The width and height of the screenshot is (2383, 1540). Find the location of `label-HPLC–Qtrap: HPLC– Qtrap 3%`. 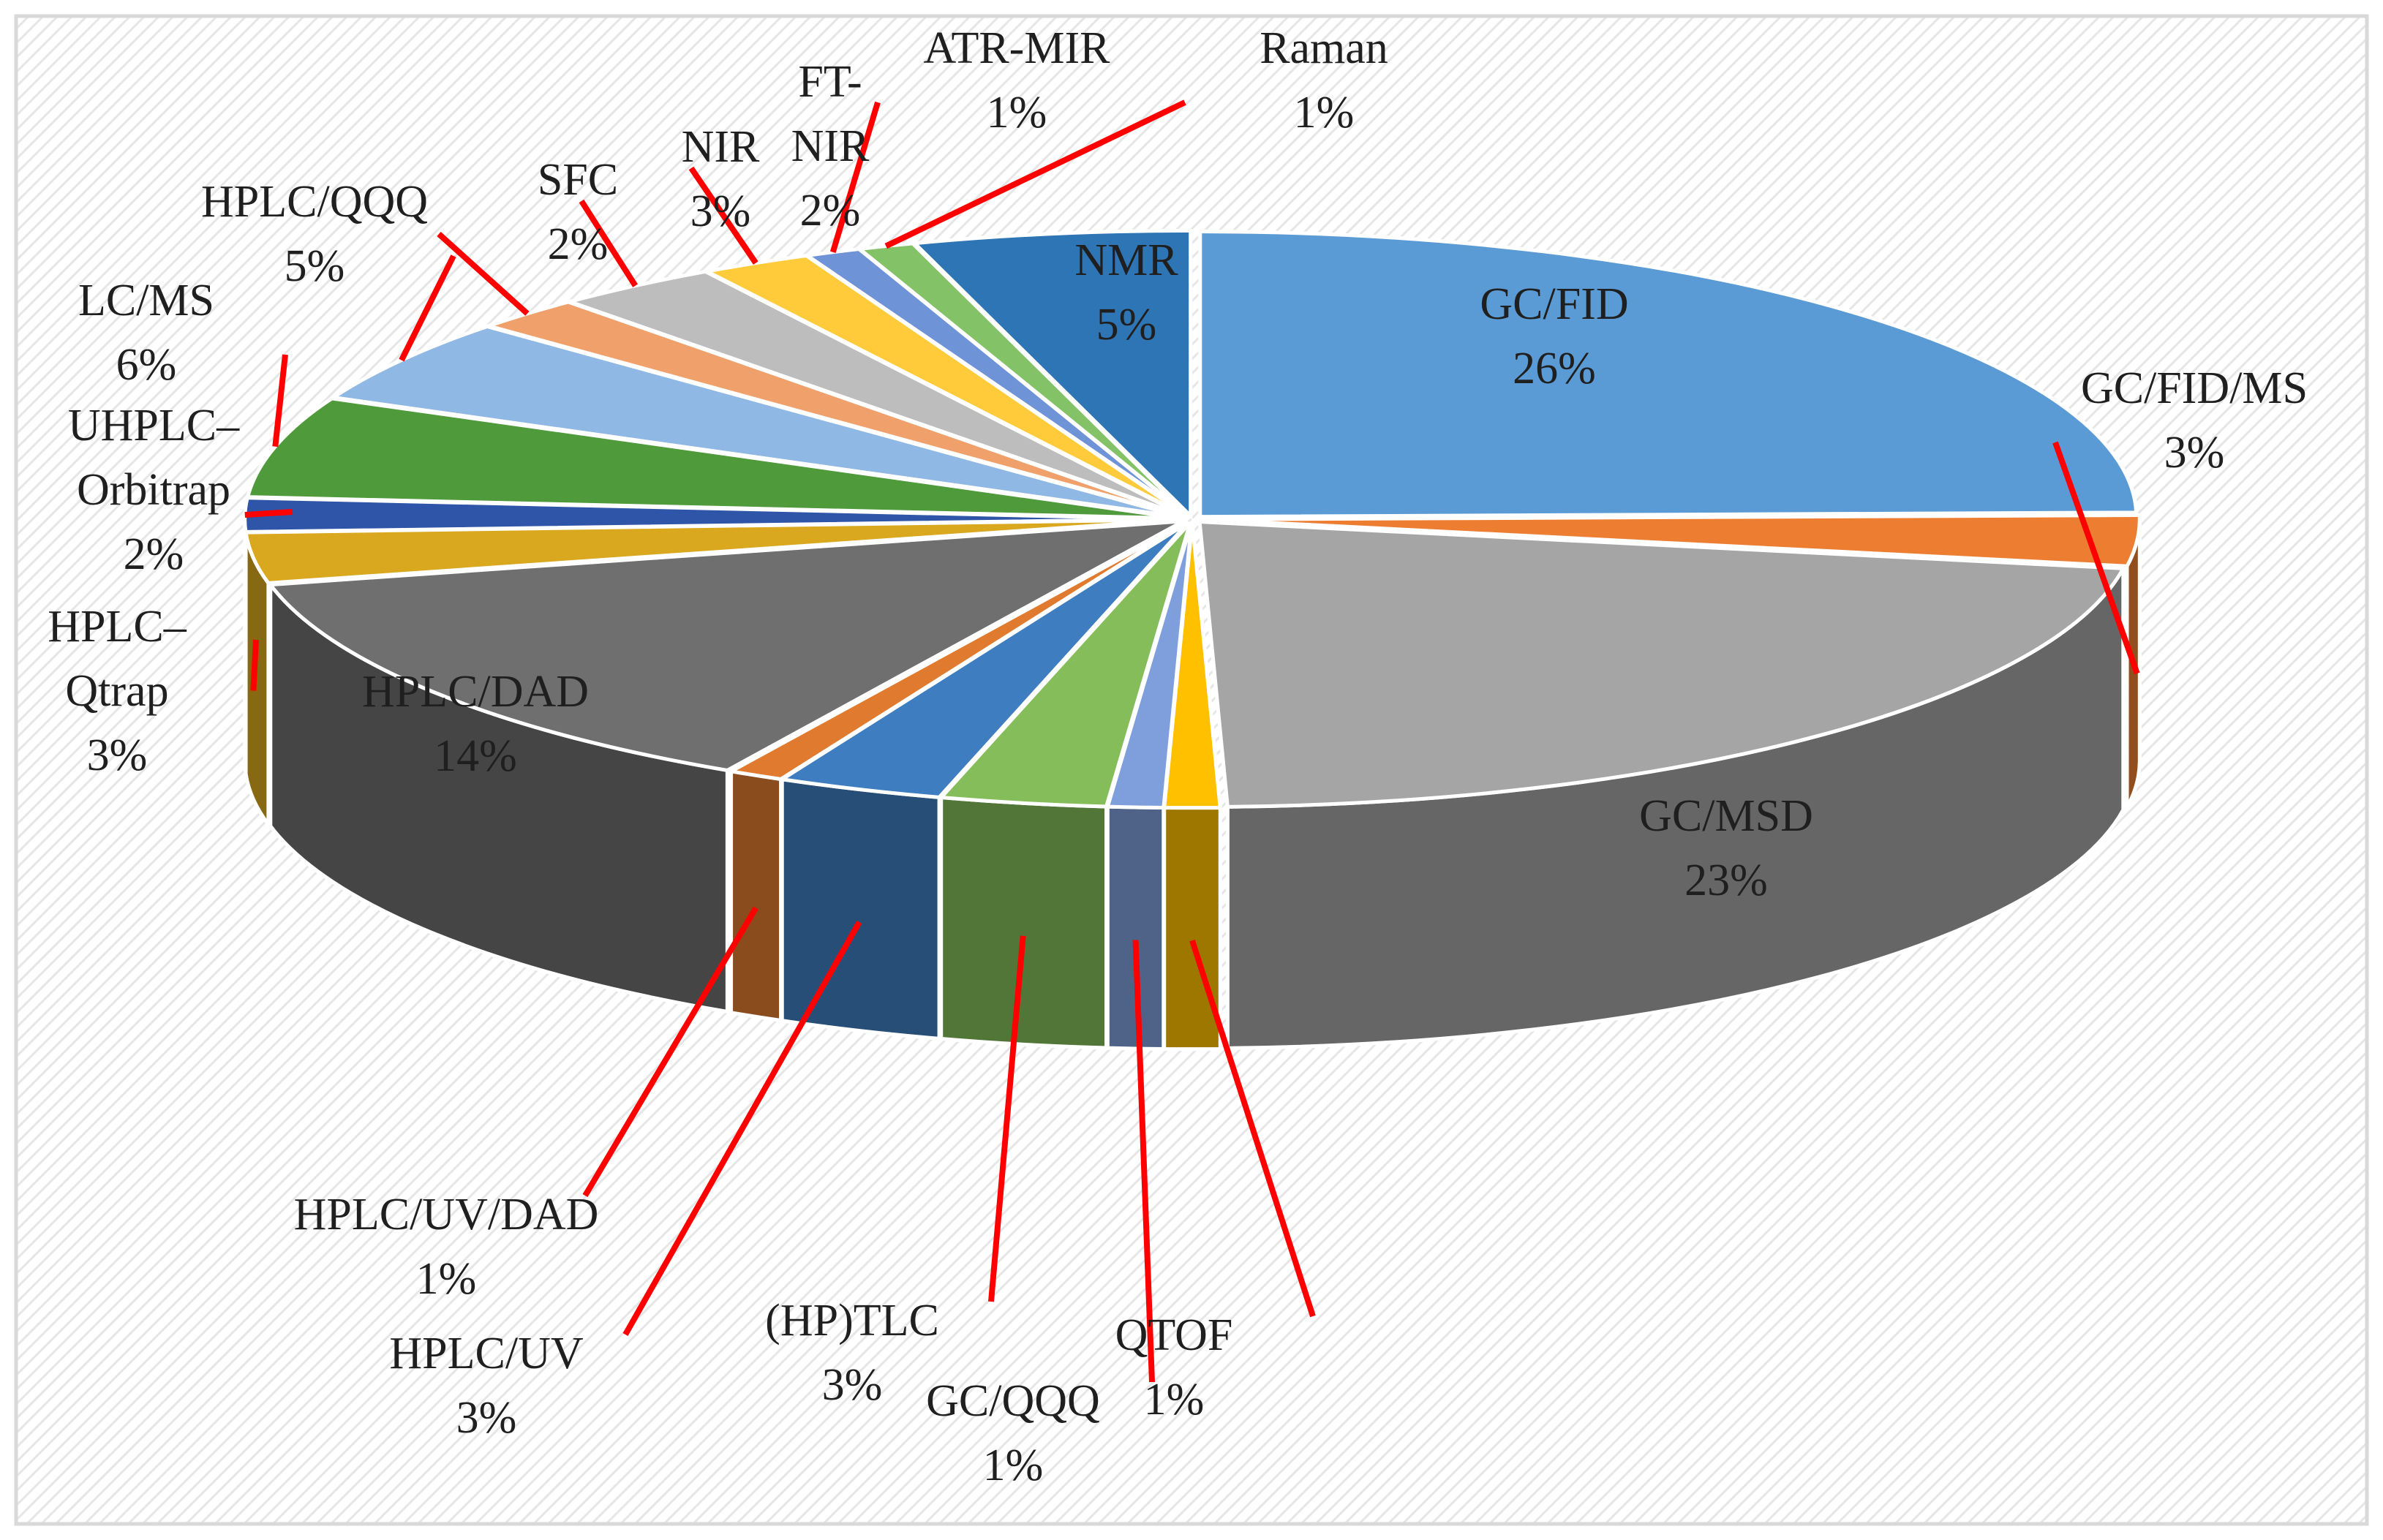

label-HPLC–Qtrap: HPLC– Qtrap 3% is located at coordinates (117, 691).